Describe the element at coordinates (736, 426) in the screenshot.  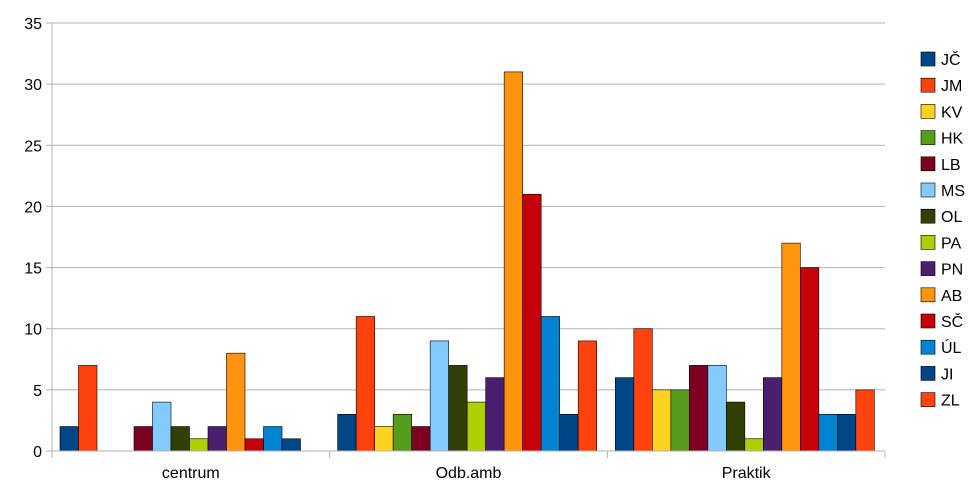
I see `bar-Praktik-OL` at that location.